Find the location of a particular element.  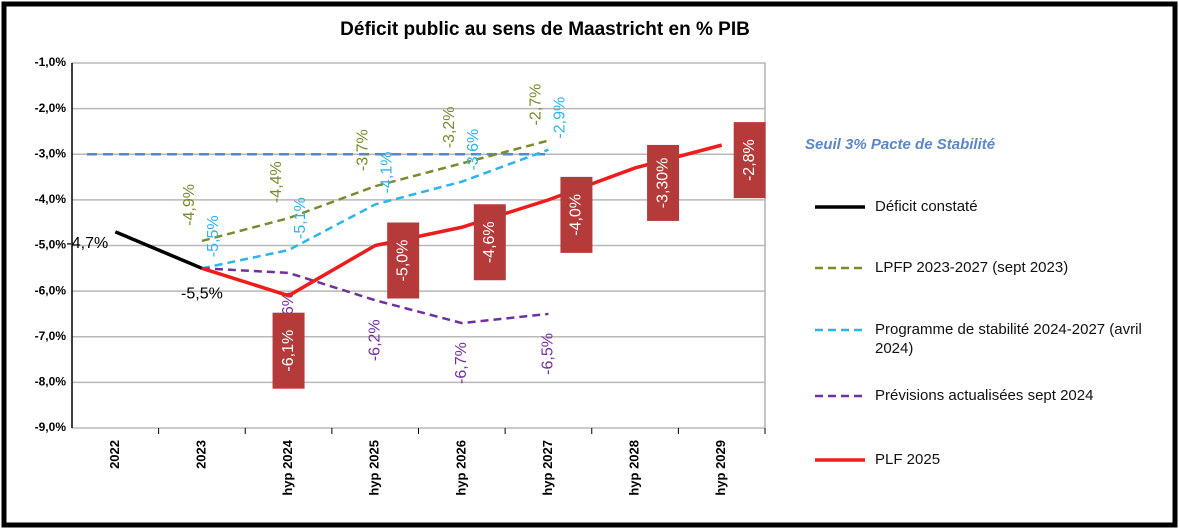

data-label-box: -2,8% is located at coordinates (749, 160).